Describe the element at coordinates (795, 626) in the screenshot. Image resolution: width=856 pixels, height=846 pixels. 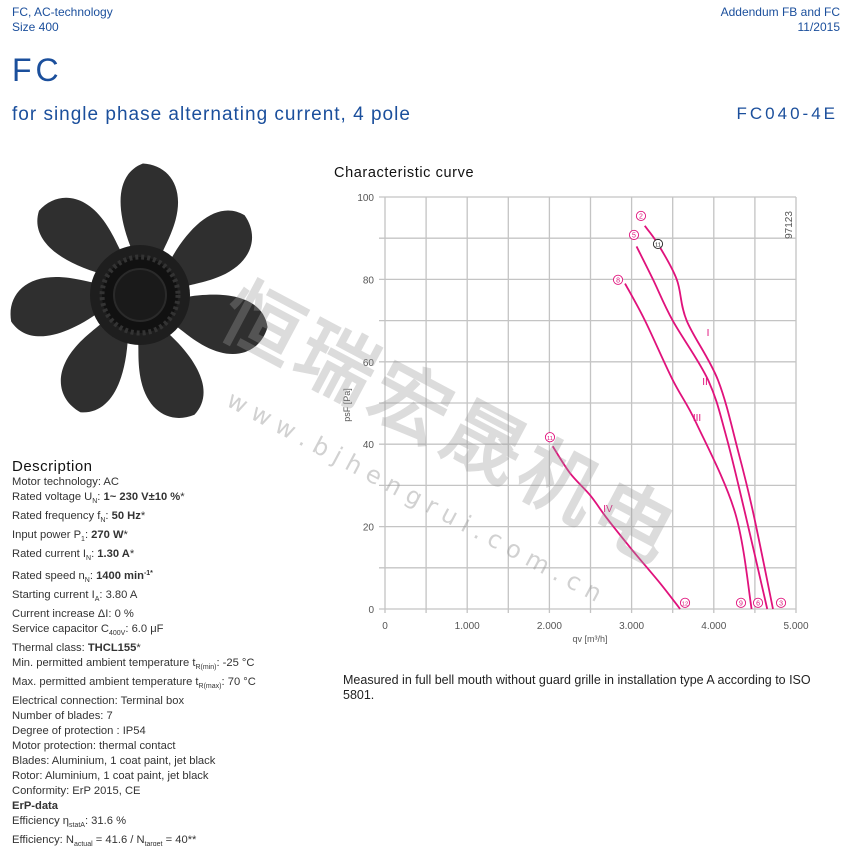
I see `x-tick-label: 5.000` at that location.